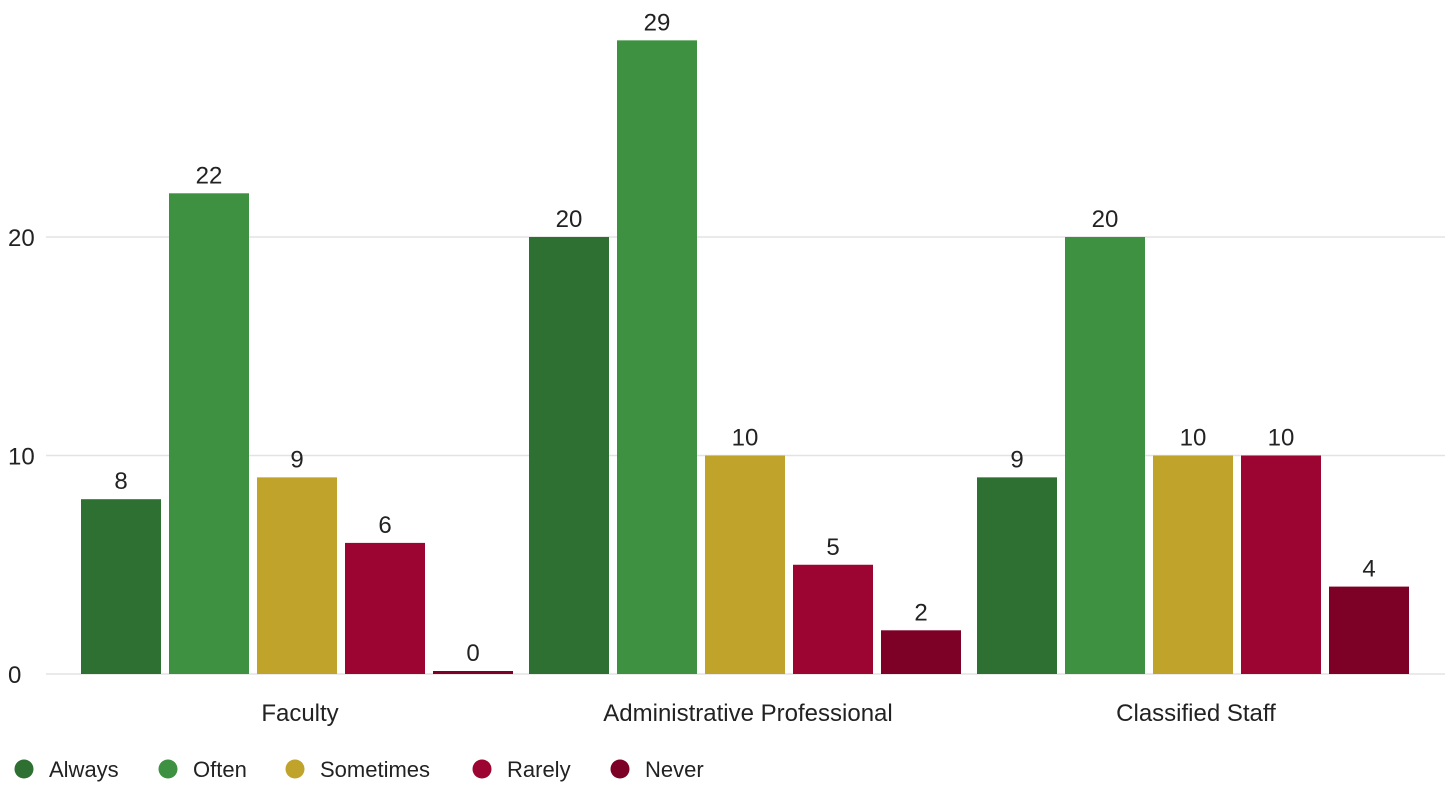  Describe the element at coordinates (299, 713) in the screenshot. I see `category-label: Faculty` at that location.